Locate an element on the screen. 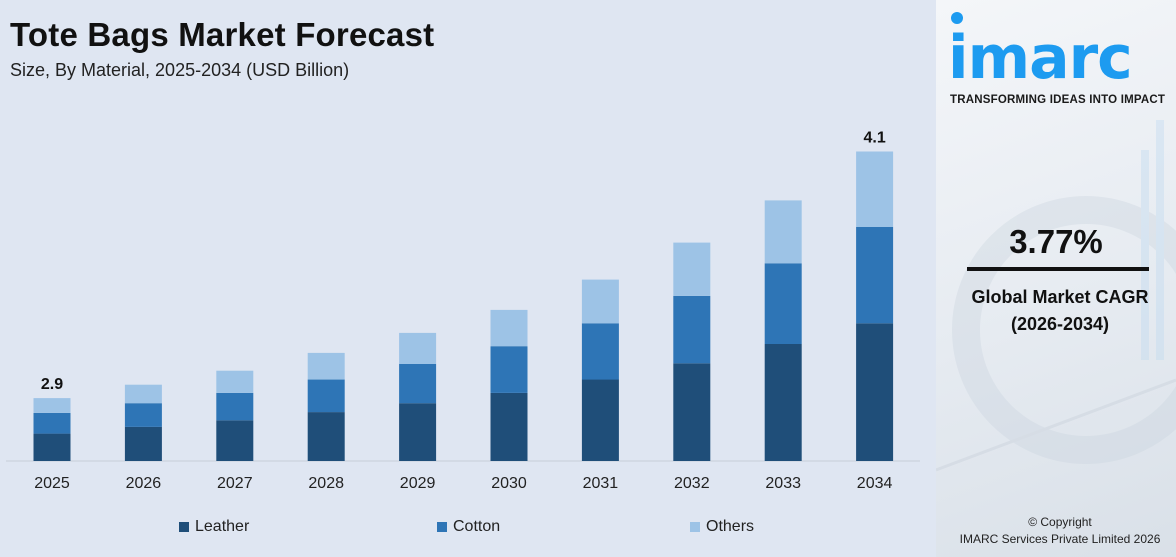 Image resolution: width=1176 pixels, height=557 pixels. bar-segment-others-2029 is located at coordinates (418, 348).